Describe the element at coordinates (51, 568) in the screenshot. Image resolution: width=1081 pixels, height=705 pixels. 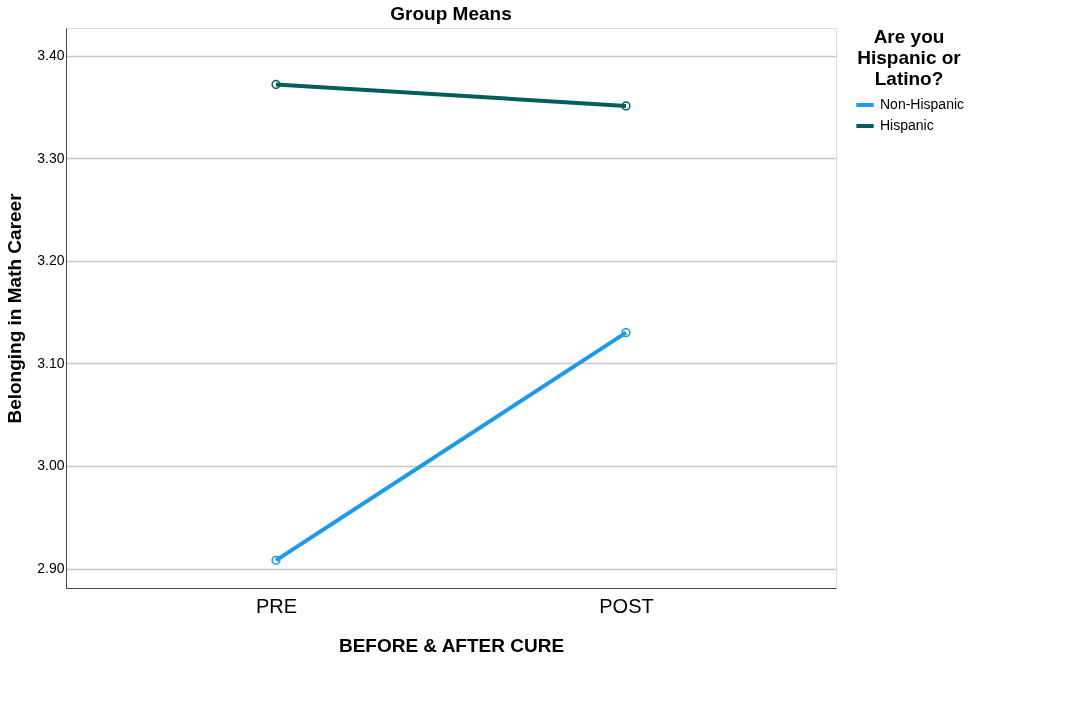
I see `y-tick-label: 2.90` at that location.